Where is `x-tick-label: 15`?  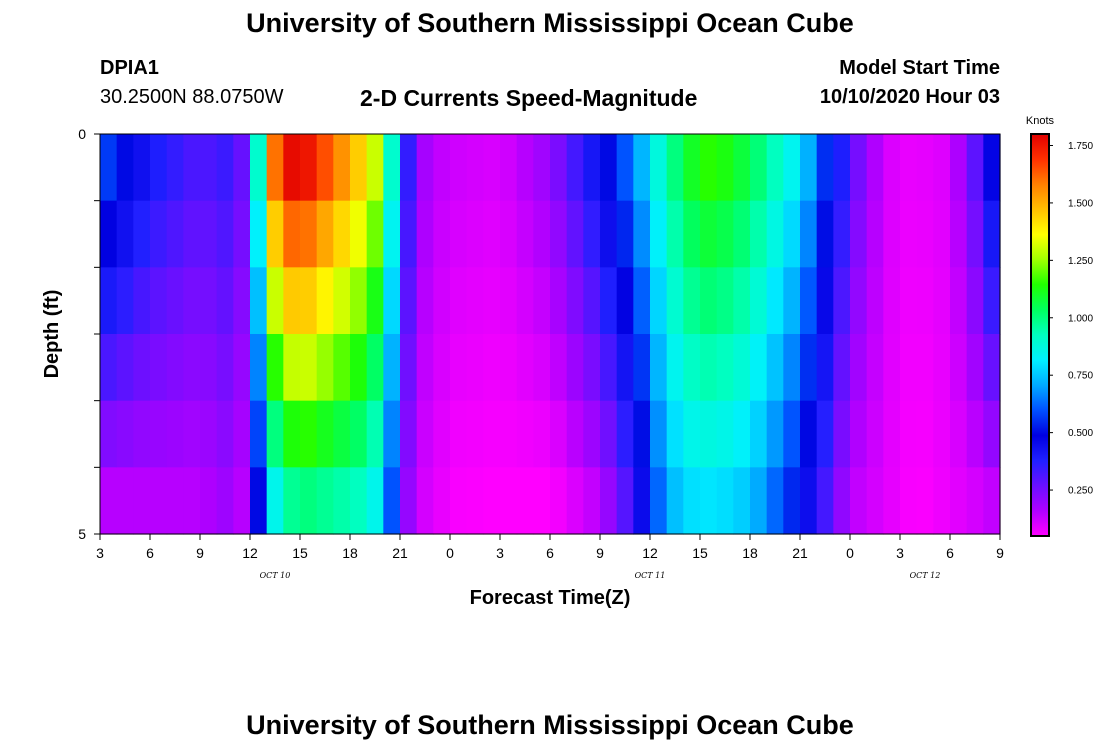
x-tick-label: 15 is located at coordinates (300, 553).